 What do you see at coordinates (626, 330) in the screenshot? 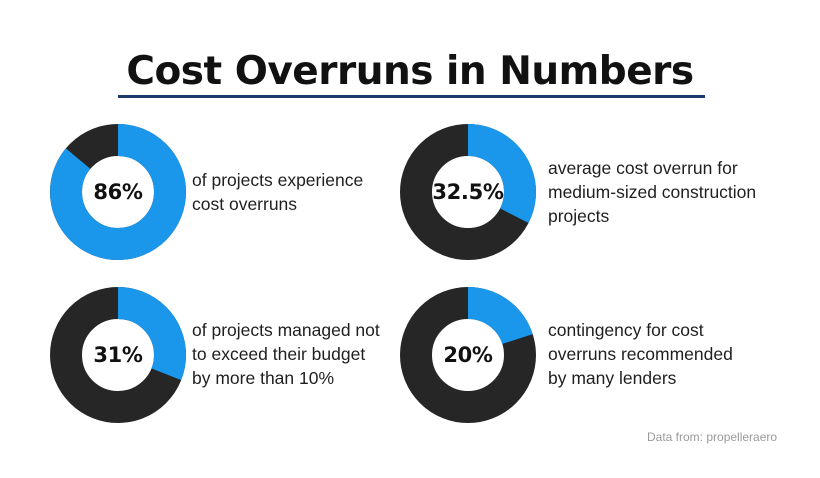
I see `stat-description-line: contingency for cost` at bounding box center [626, 330].